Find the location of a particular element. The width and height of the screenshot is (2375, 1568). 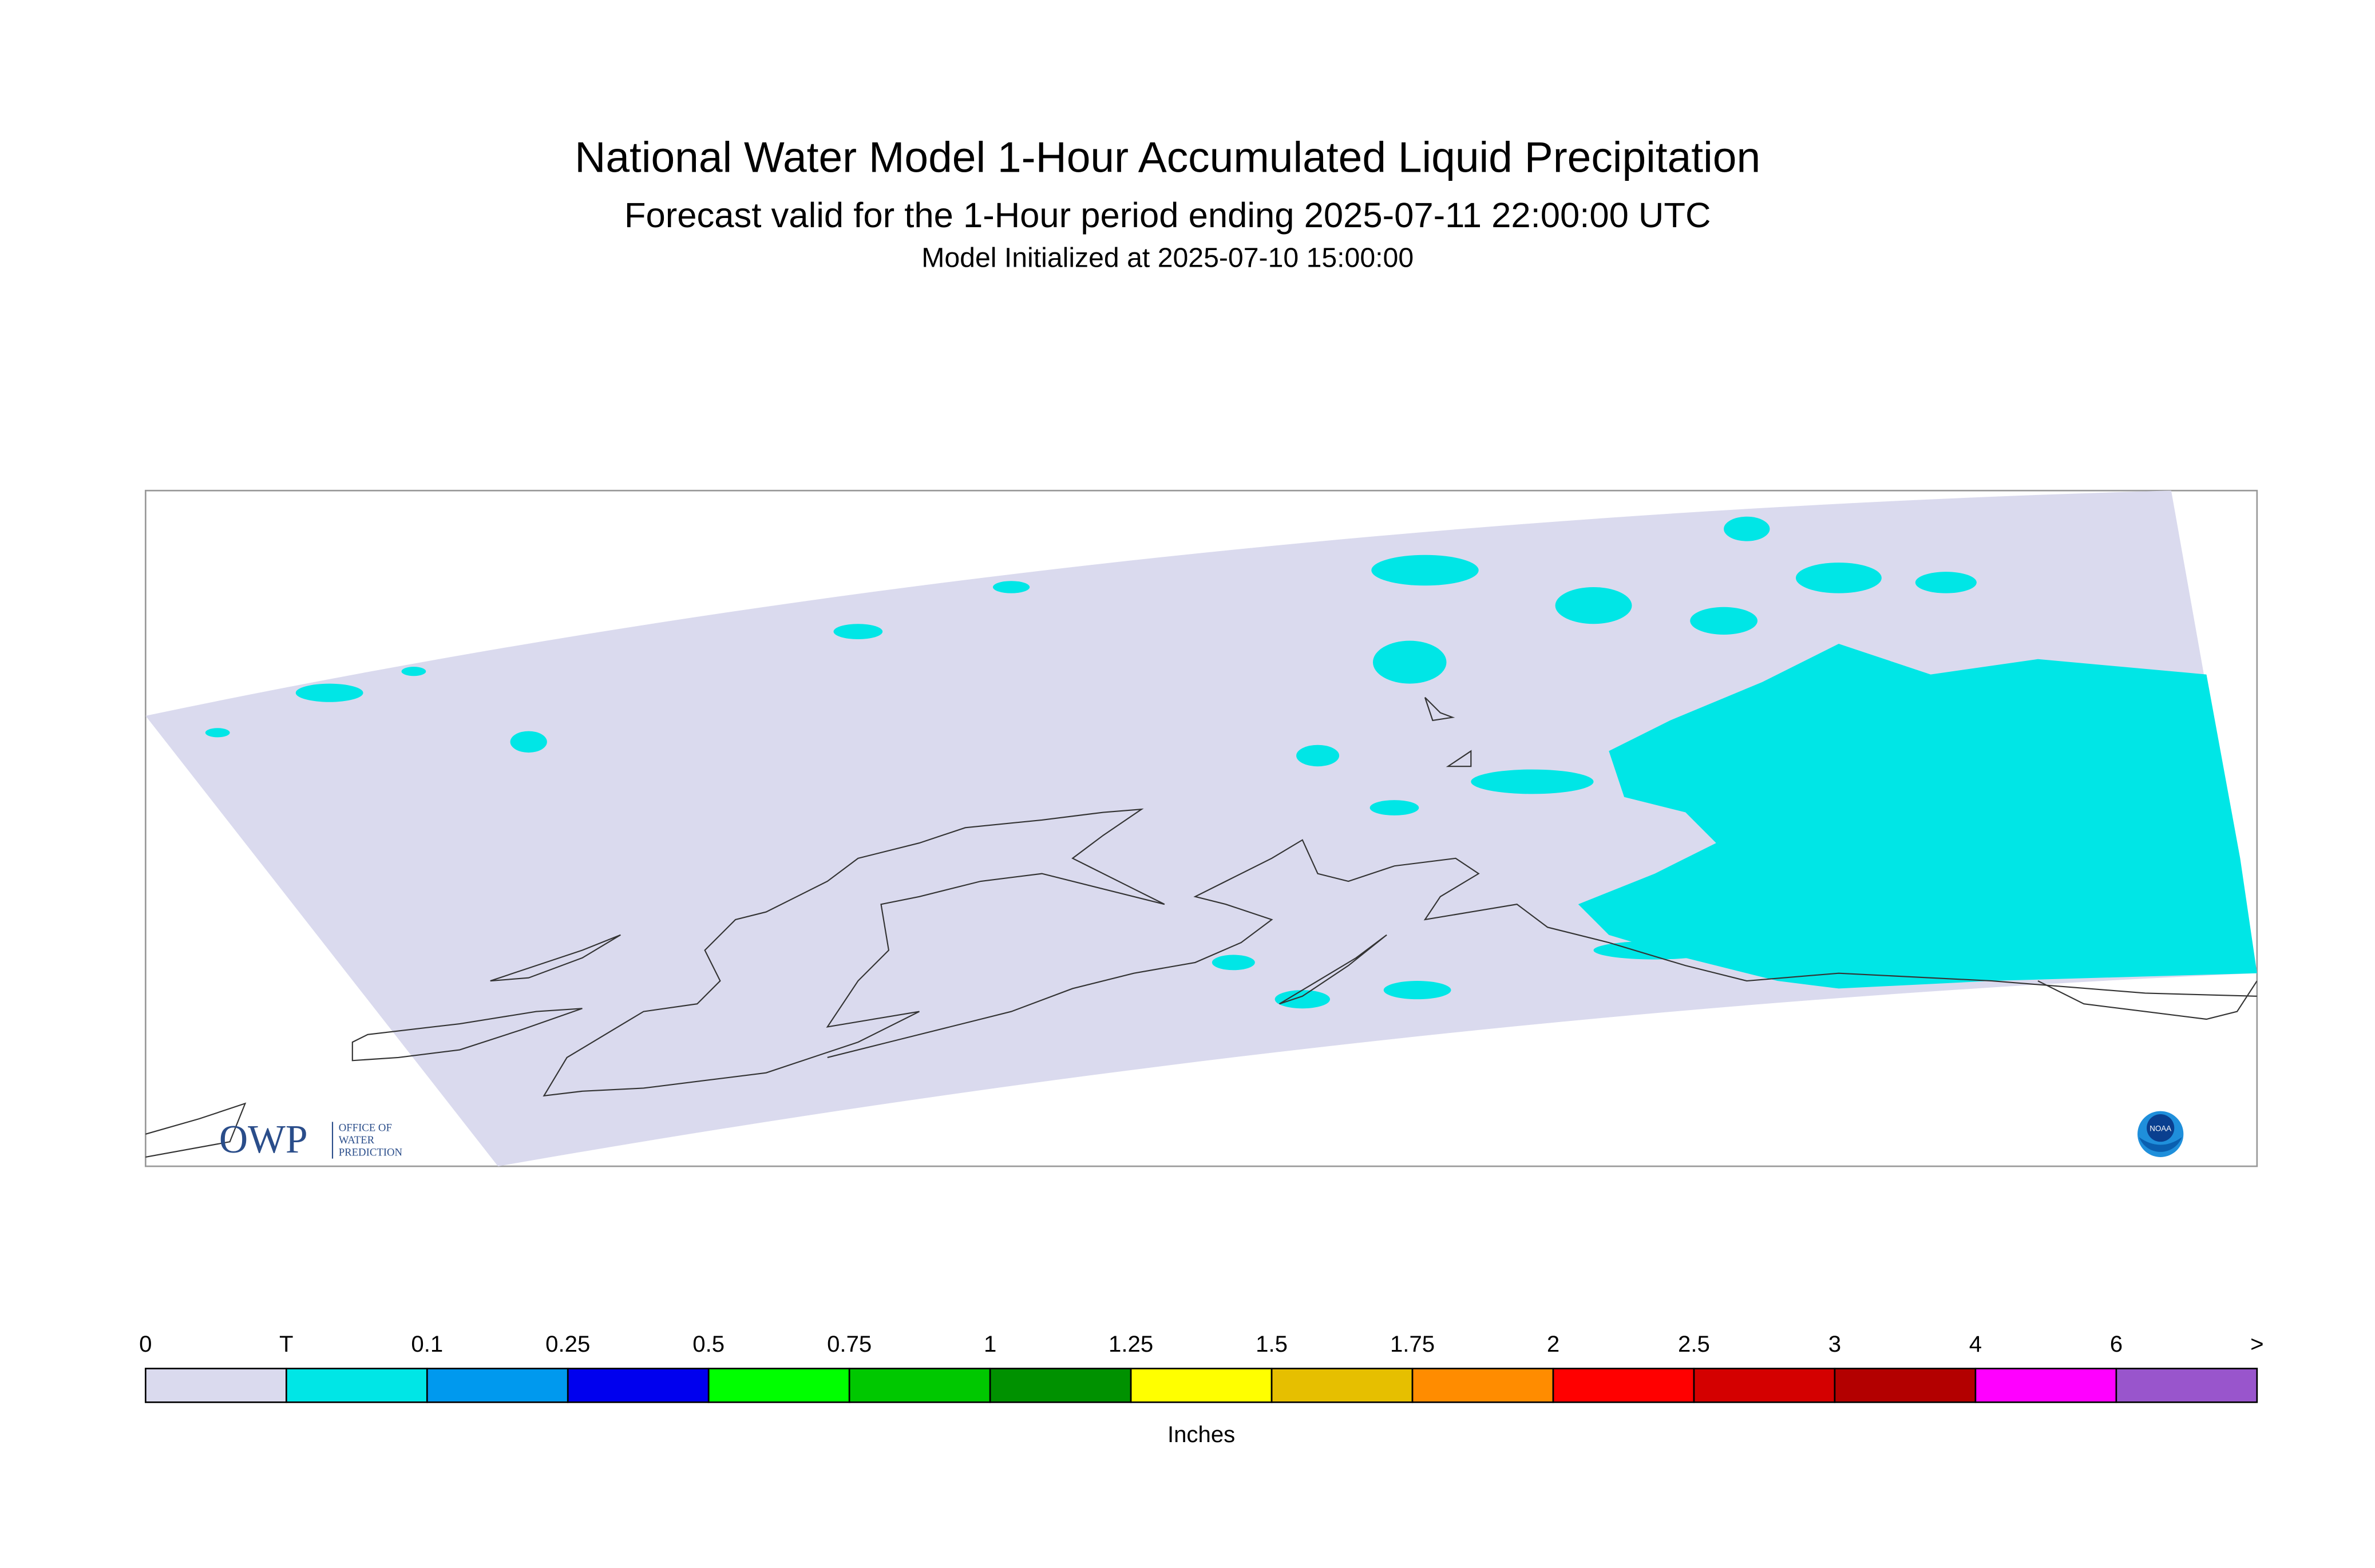

noaa-logo: NOAA is located at coordinates (2161, 1134).